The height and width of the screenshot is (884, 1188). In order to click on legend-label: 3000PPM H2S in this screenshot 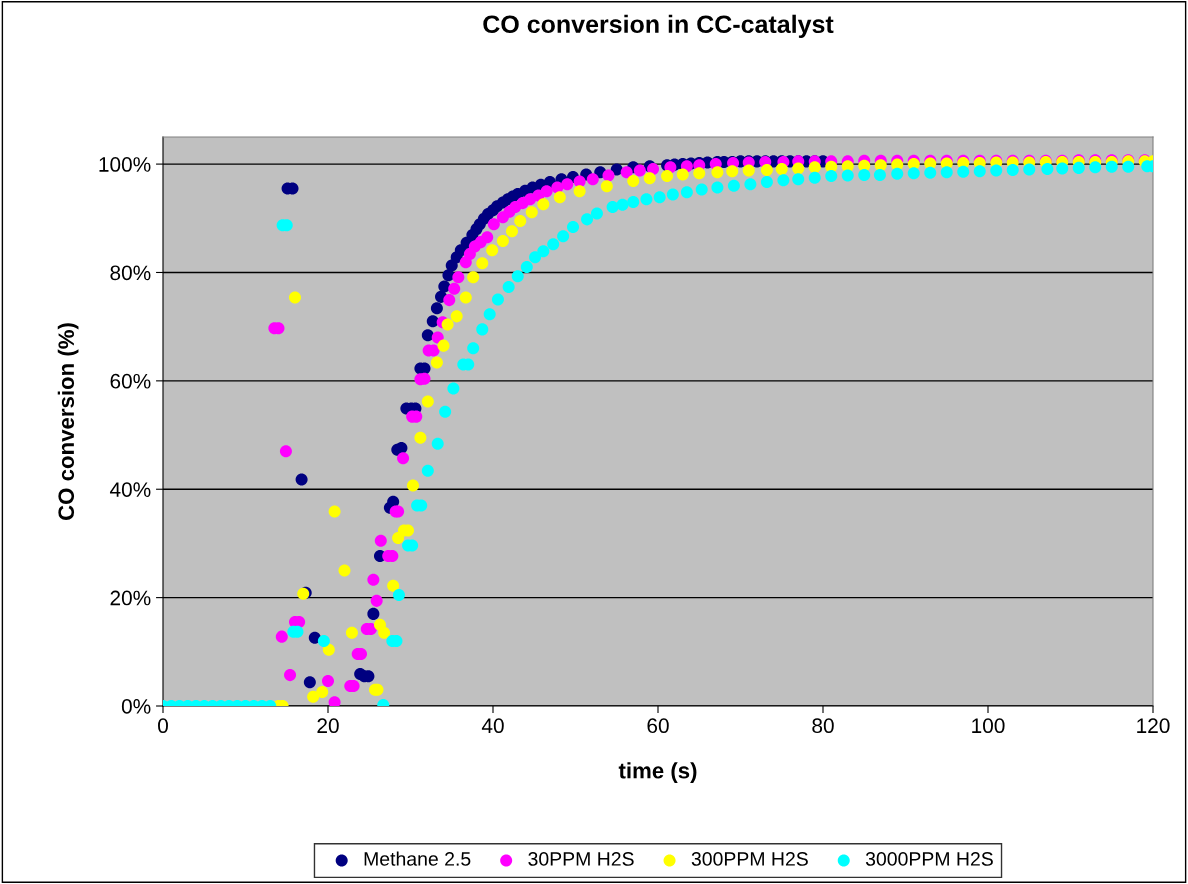, I will do `click(929, 859)`.